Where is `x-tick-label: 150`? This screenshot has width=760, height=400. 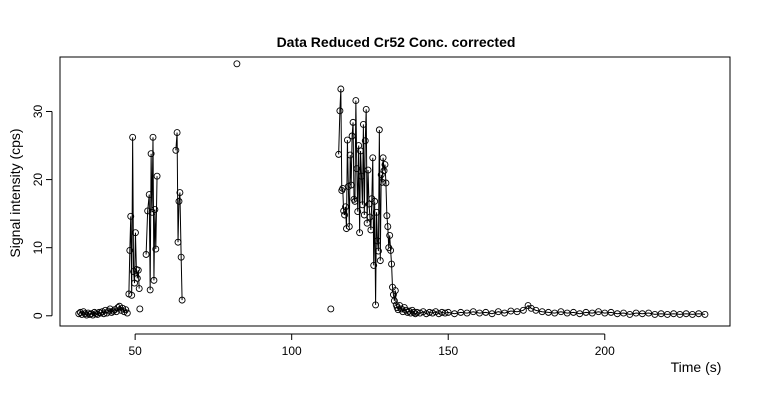
x-tick-label: 150 is located at coordinates (448, 351).